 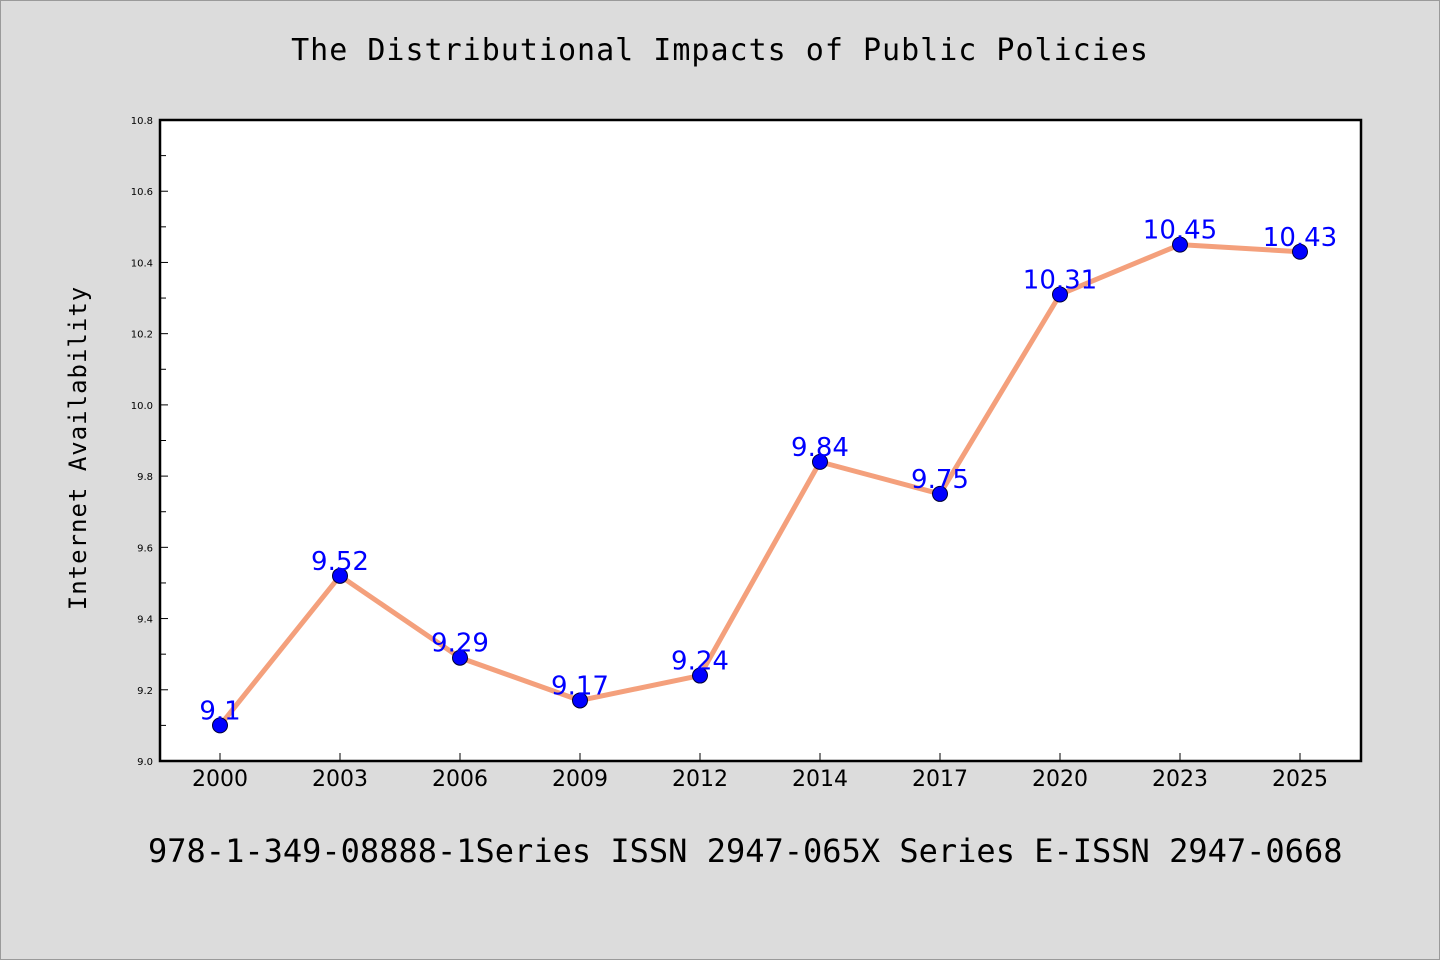 What do you see at coordinates (820, 779) in the screenshot?
I see `x-tick-label: 2014` at bounding box center [820, 779].